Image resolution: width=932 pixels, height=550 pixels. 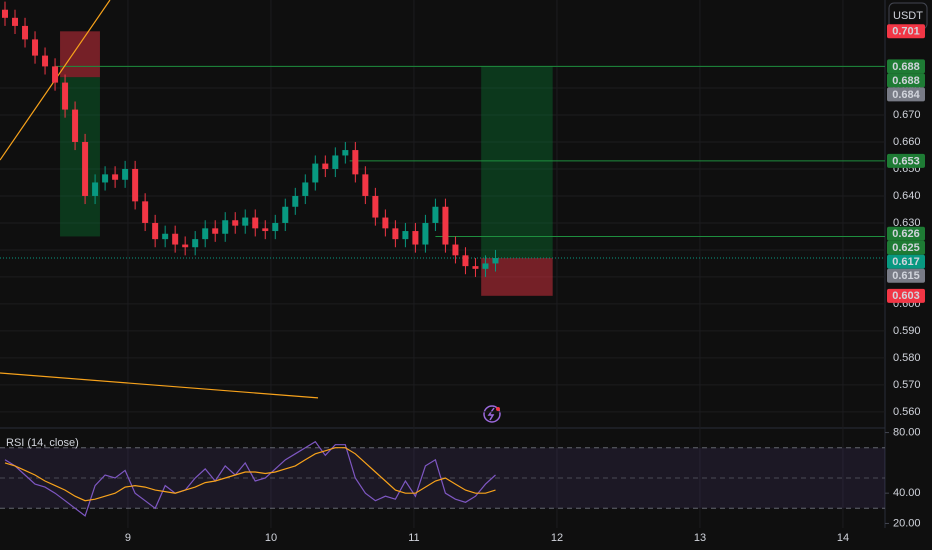 I want to click on price-badge-label: 0.626, so click(x=906, y=234).